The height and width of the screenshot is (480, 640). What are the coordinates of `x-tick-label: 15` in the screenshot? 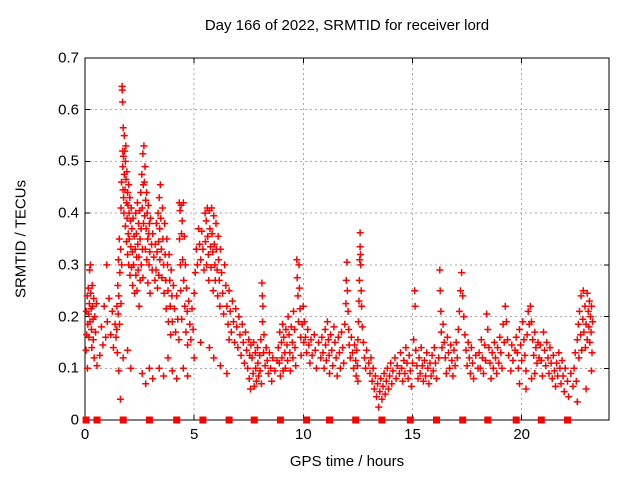 It's located at (412, 434).